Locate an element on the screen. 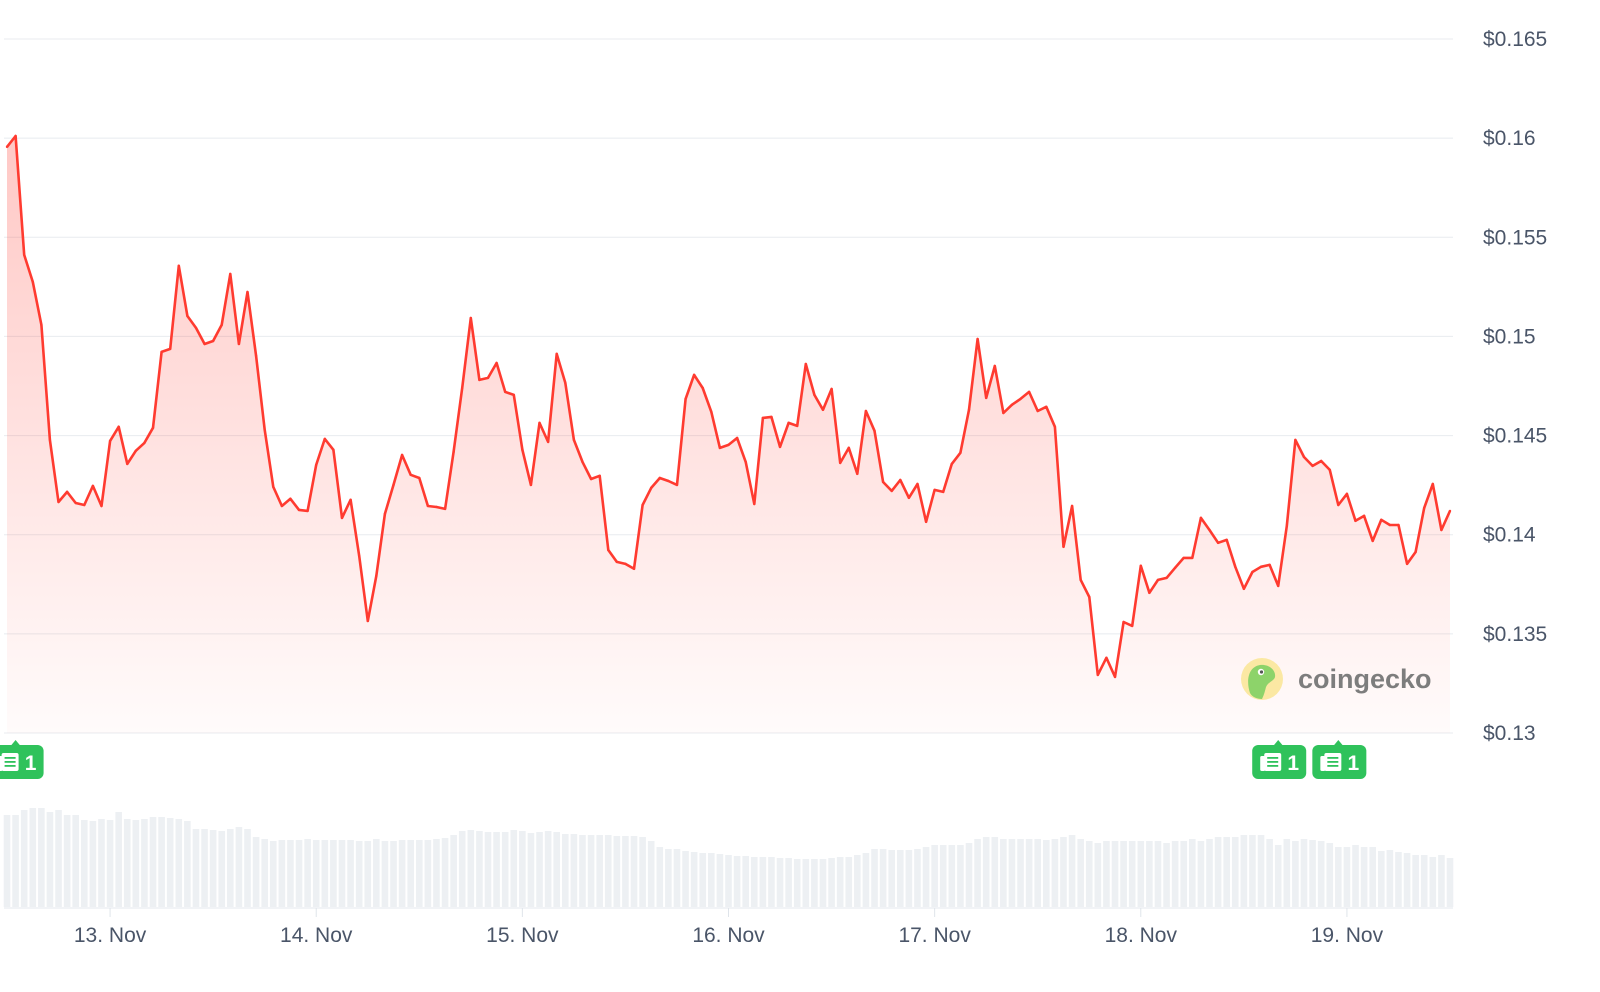 The height and width of the screenshot is (992, 1600). watermark-text: coingecko is located at coordinates (1365, 679).